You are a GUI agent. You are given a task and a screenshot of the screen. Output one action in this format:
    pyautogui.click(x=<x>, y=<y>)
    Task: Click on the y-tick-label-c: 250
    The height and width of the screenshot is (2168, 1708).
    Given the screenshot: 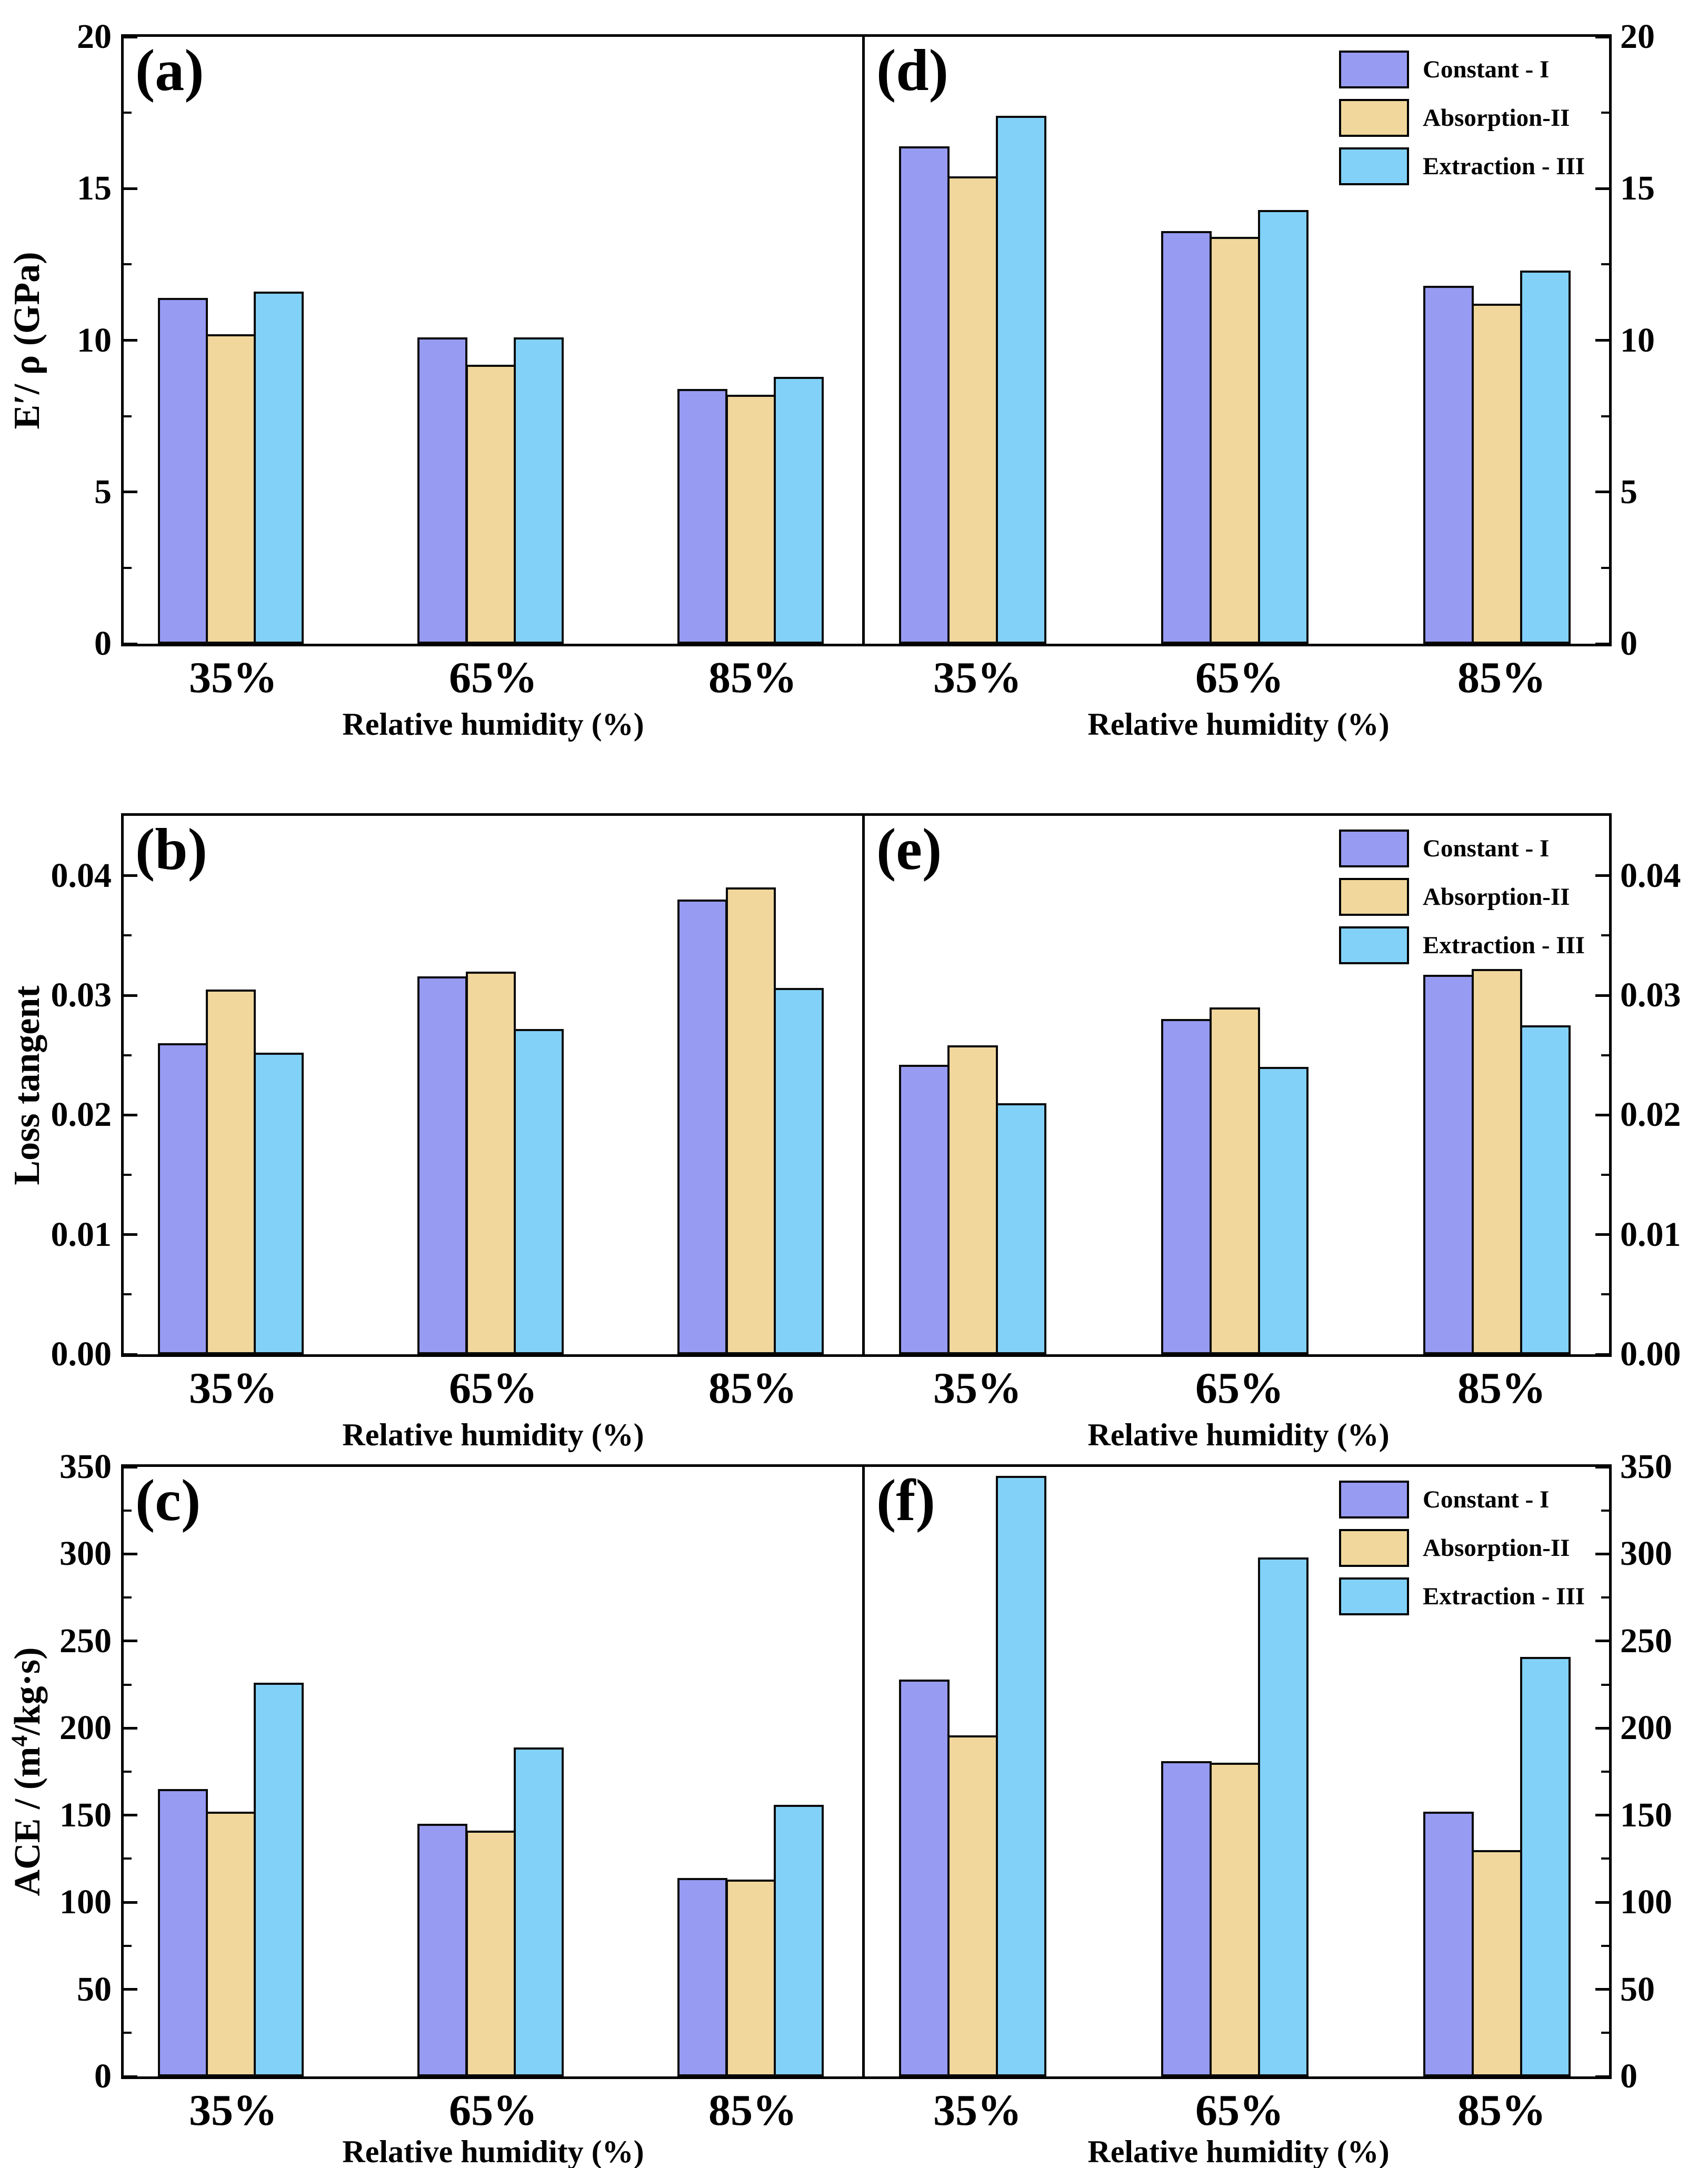 What is the action you would take?
    pyautogui.click(x=85, y=1641)
    